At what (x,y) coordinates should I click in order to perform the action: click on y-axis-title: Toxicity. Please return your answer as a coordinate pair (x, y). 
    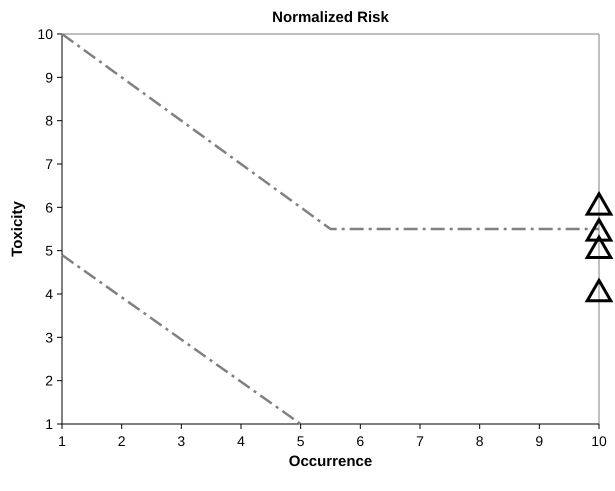
    Looking at the image, I should click on (17, 228).